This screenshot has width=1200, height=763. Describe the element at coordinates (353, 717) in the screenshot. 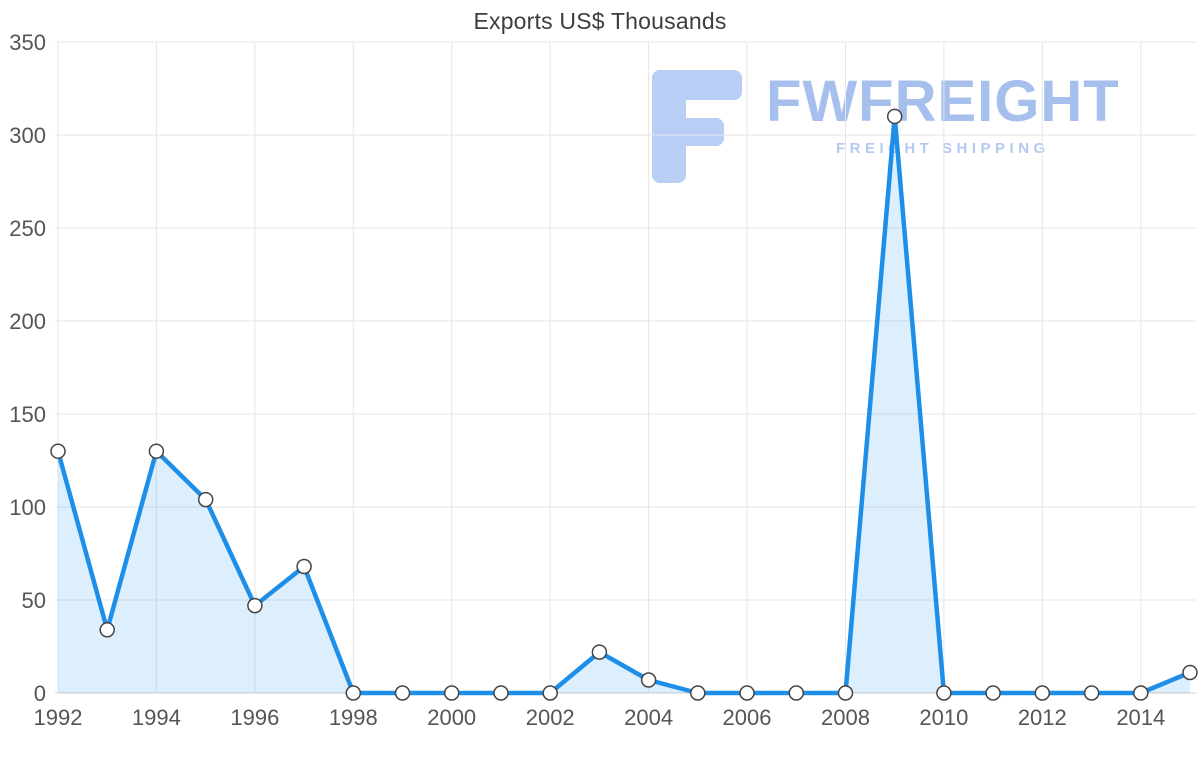

I see `x-axis-tick-label: 1998` at that location.